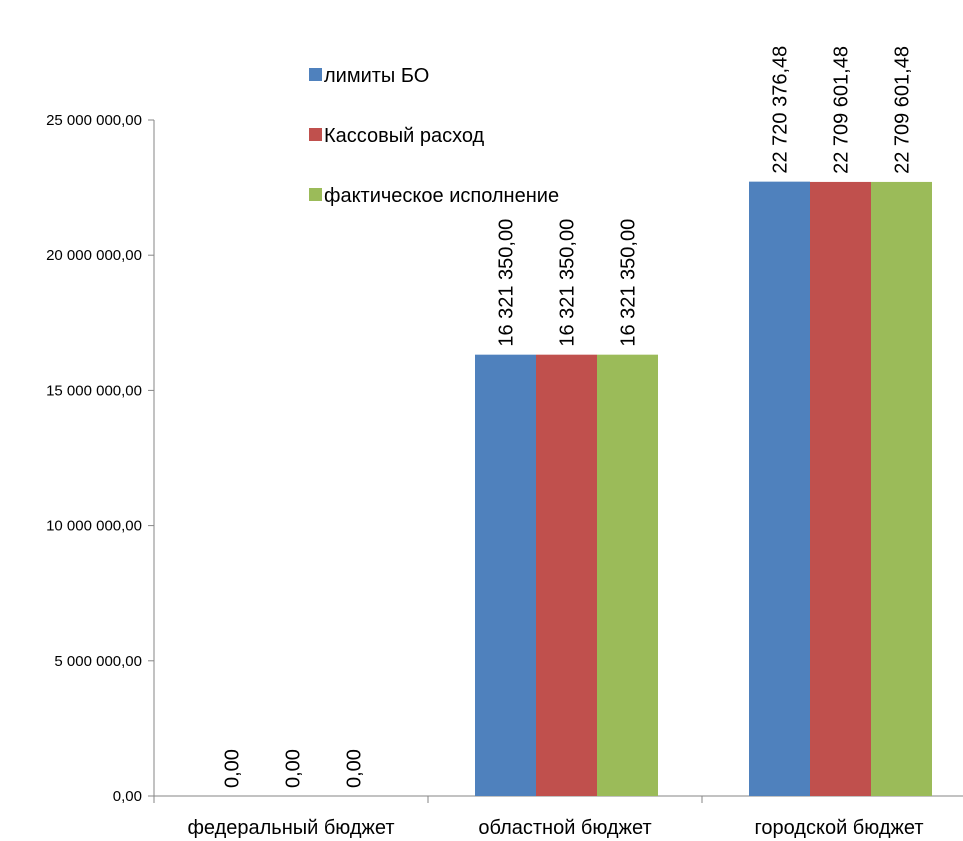  Describe the element at coordinates (839, 828) in the screenshot. I see `x-category-label: городской бюджет` at that location.